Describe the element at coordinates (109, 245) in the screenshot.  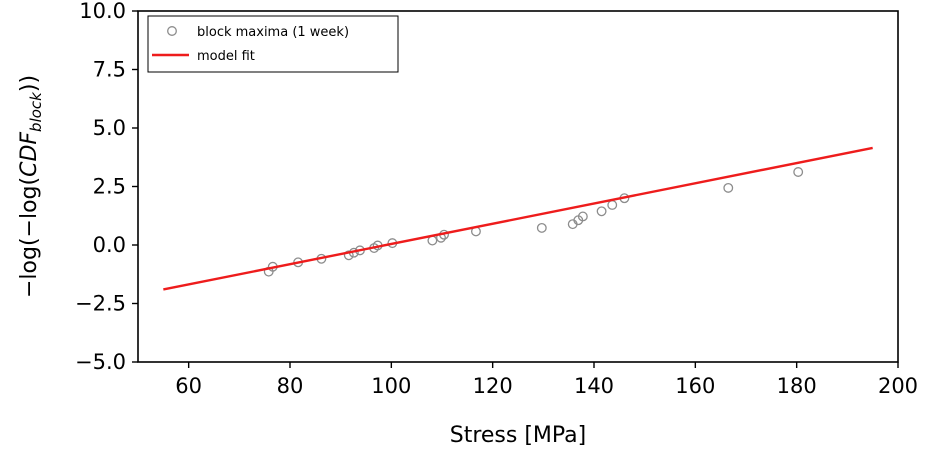
I see `y-tick-label: 0.0` at that location.